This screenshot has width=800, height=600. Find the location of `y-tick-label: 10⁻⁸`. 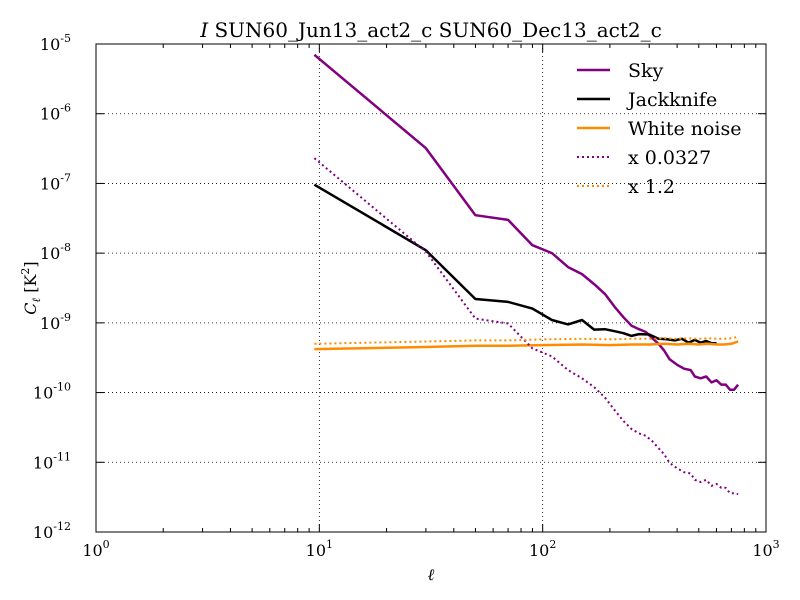

y-tick-label: 10⁻⁸ is located at coordinates (55, 252).